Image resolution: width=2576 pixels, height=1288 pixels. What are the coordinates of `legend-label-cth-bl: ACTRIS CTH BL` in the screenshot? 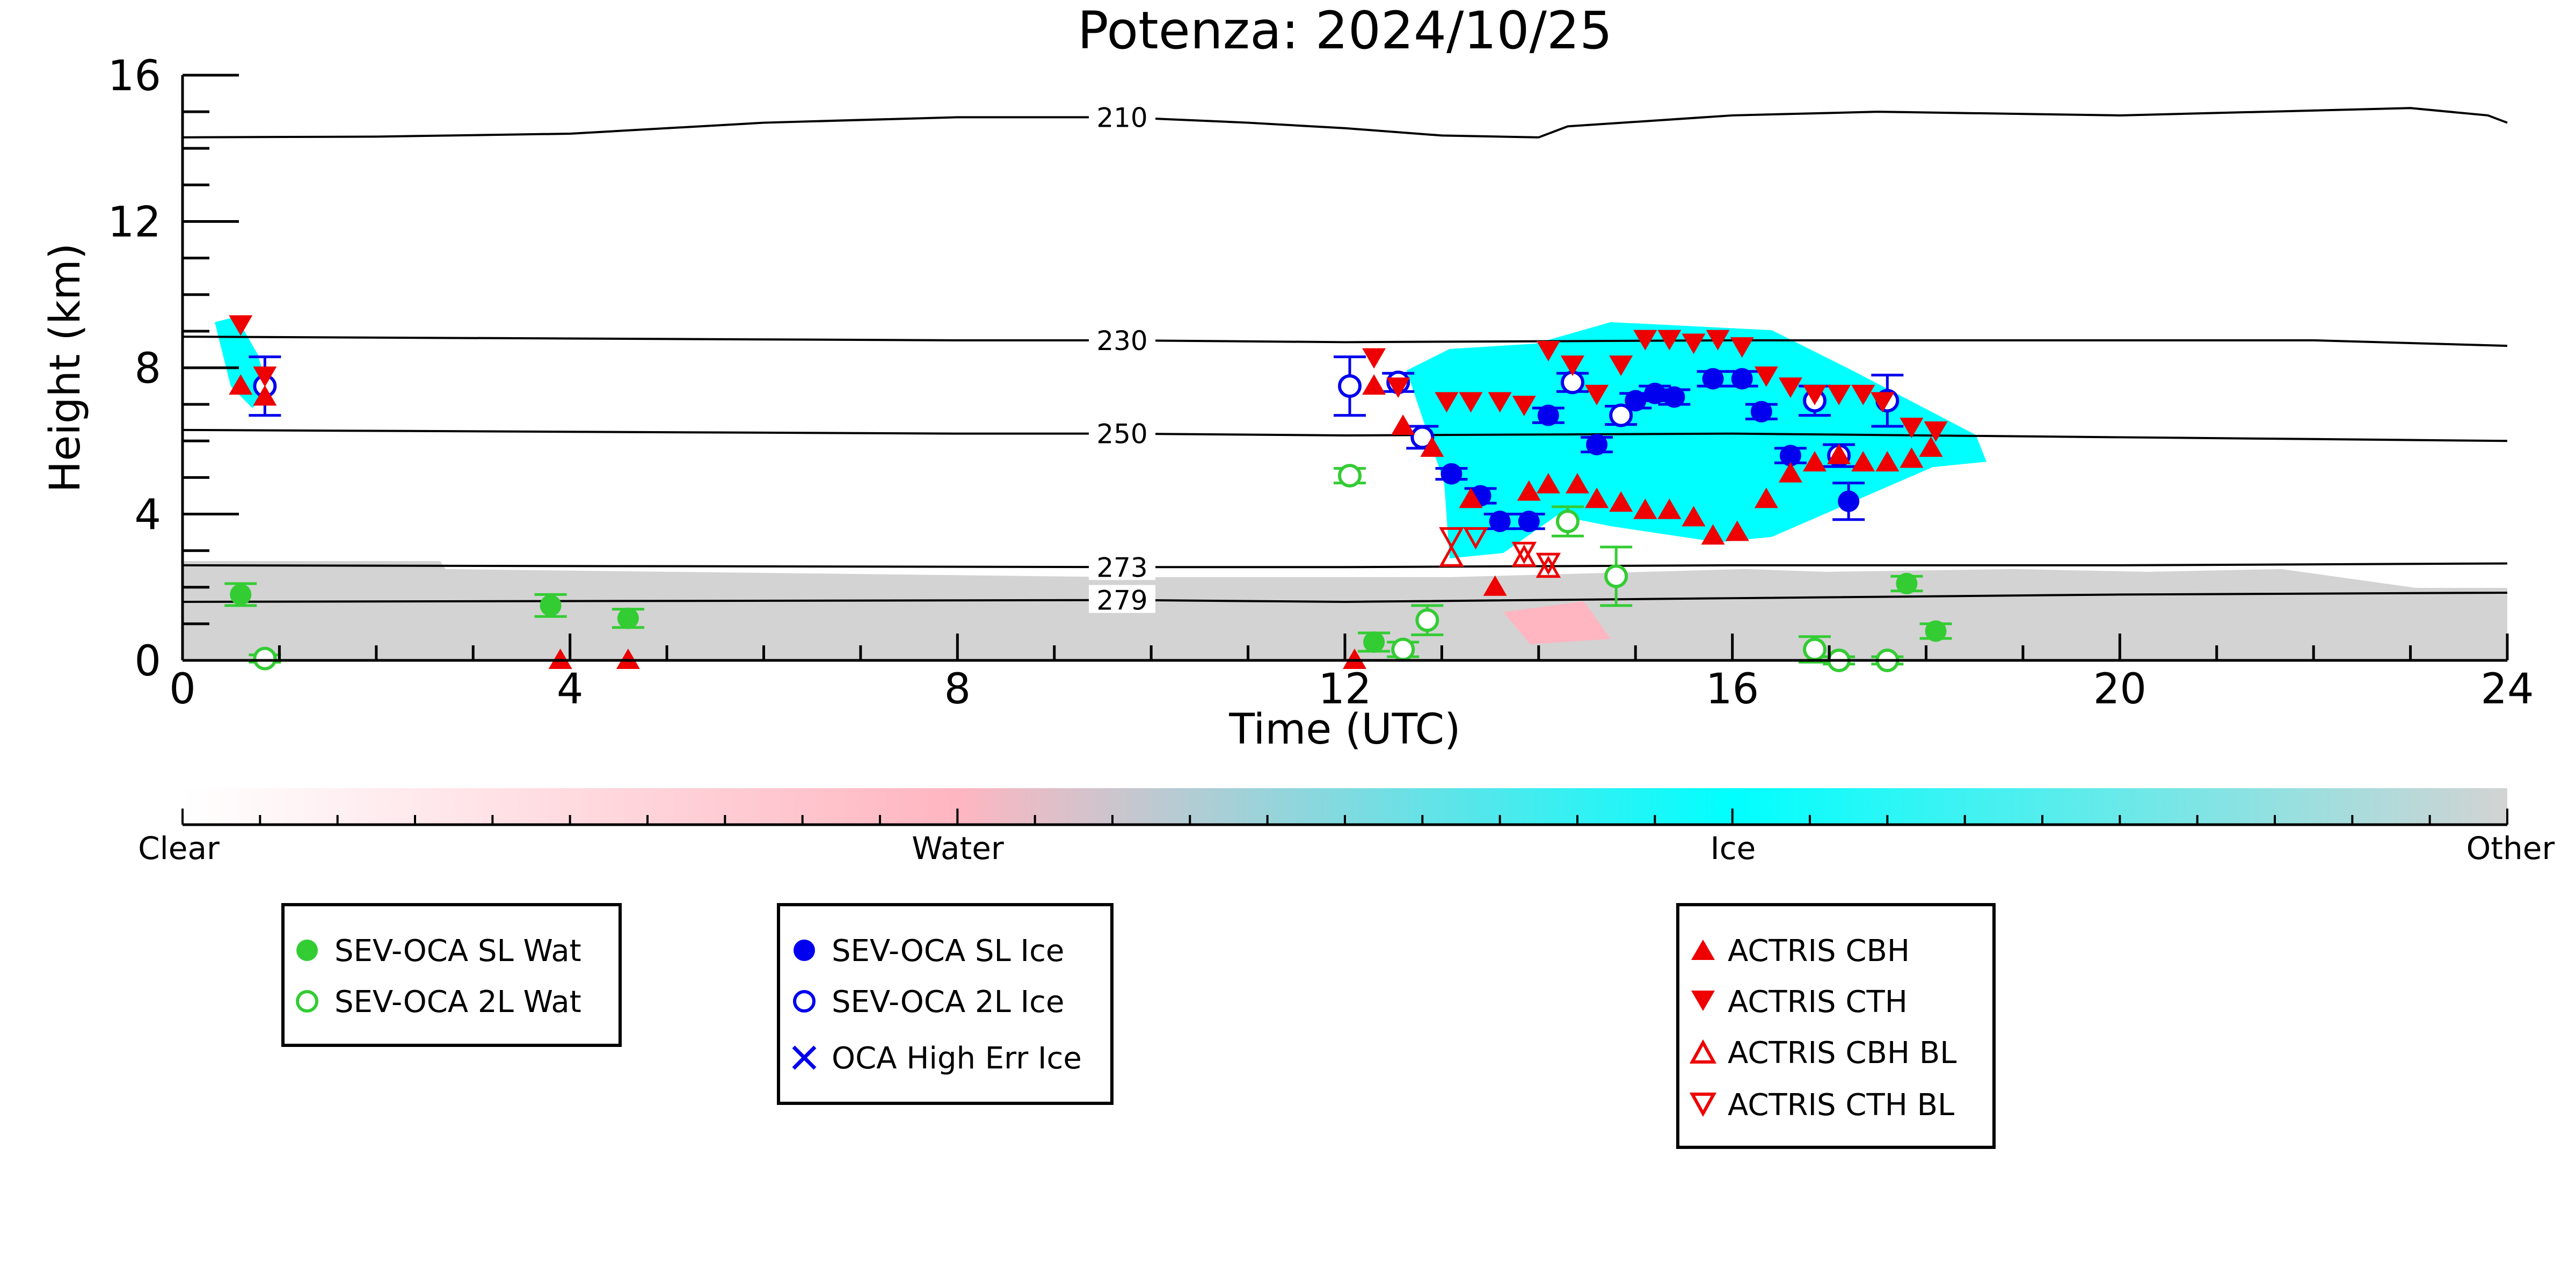 It's located at (1841, 1105).